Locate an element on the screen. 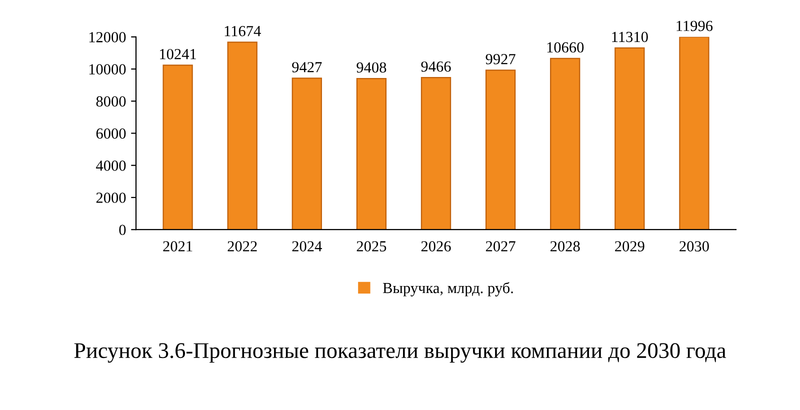 This screenshot has height=410, width=800. y-tick-label: 4000 is located at coordinates (111, 165).